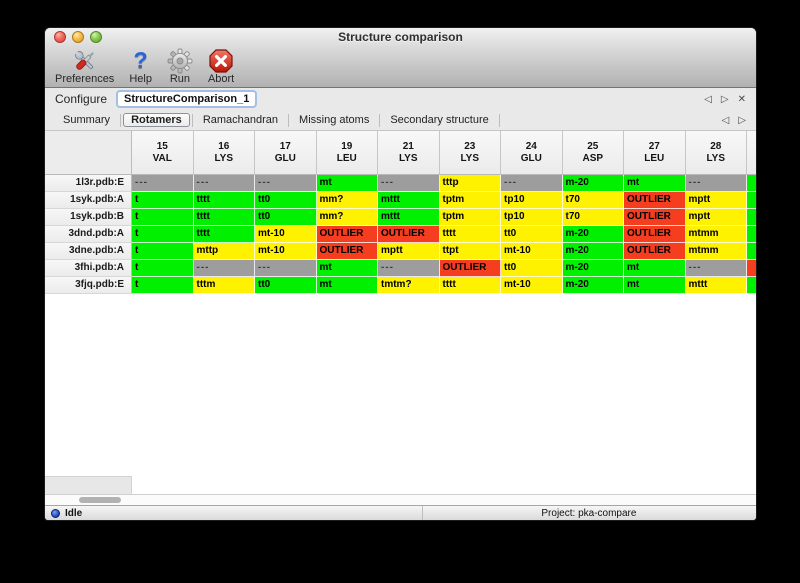 The height and width of the screenshot is (583, 800). I want to click on row-header-1syk-pdb-B: 1syk.pdb:B, so click(88, 217).